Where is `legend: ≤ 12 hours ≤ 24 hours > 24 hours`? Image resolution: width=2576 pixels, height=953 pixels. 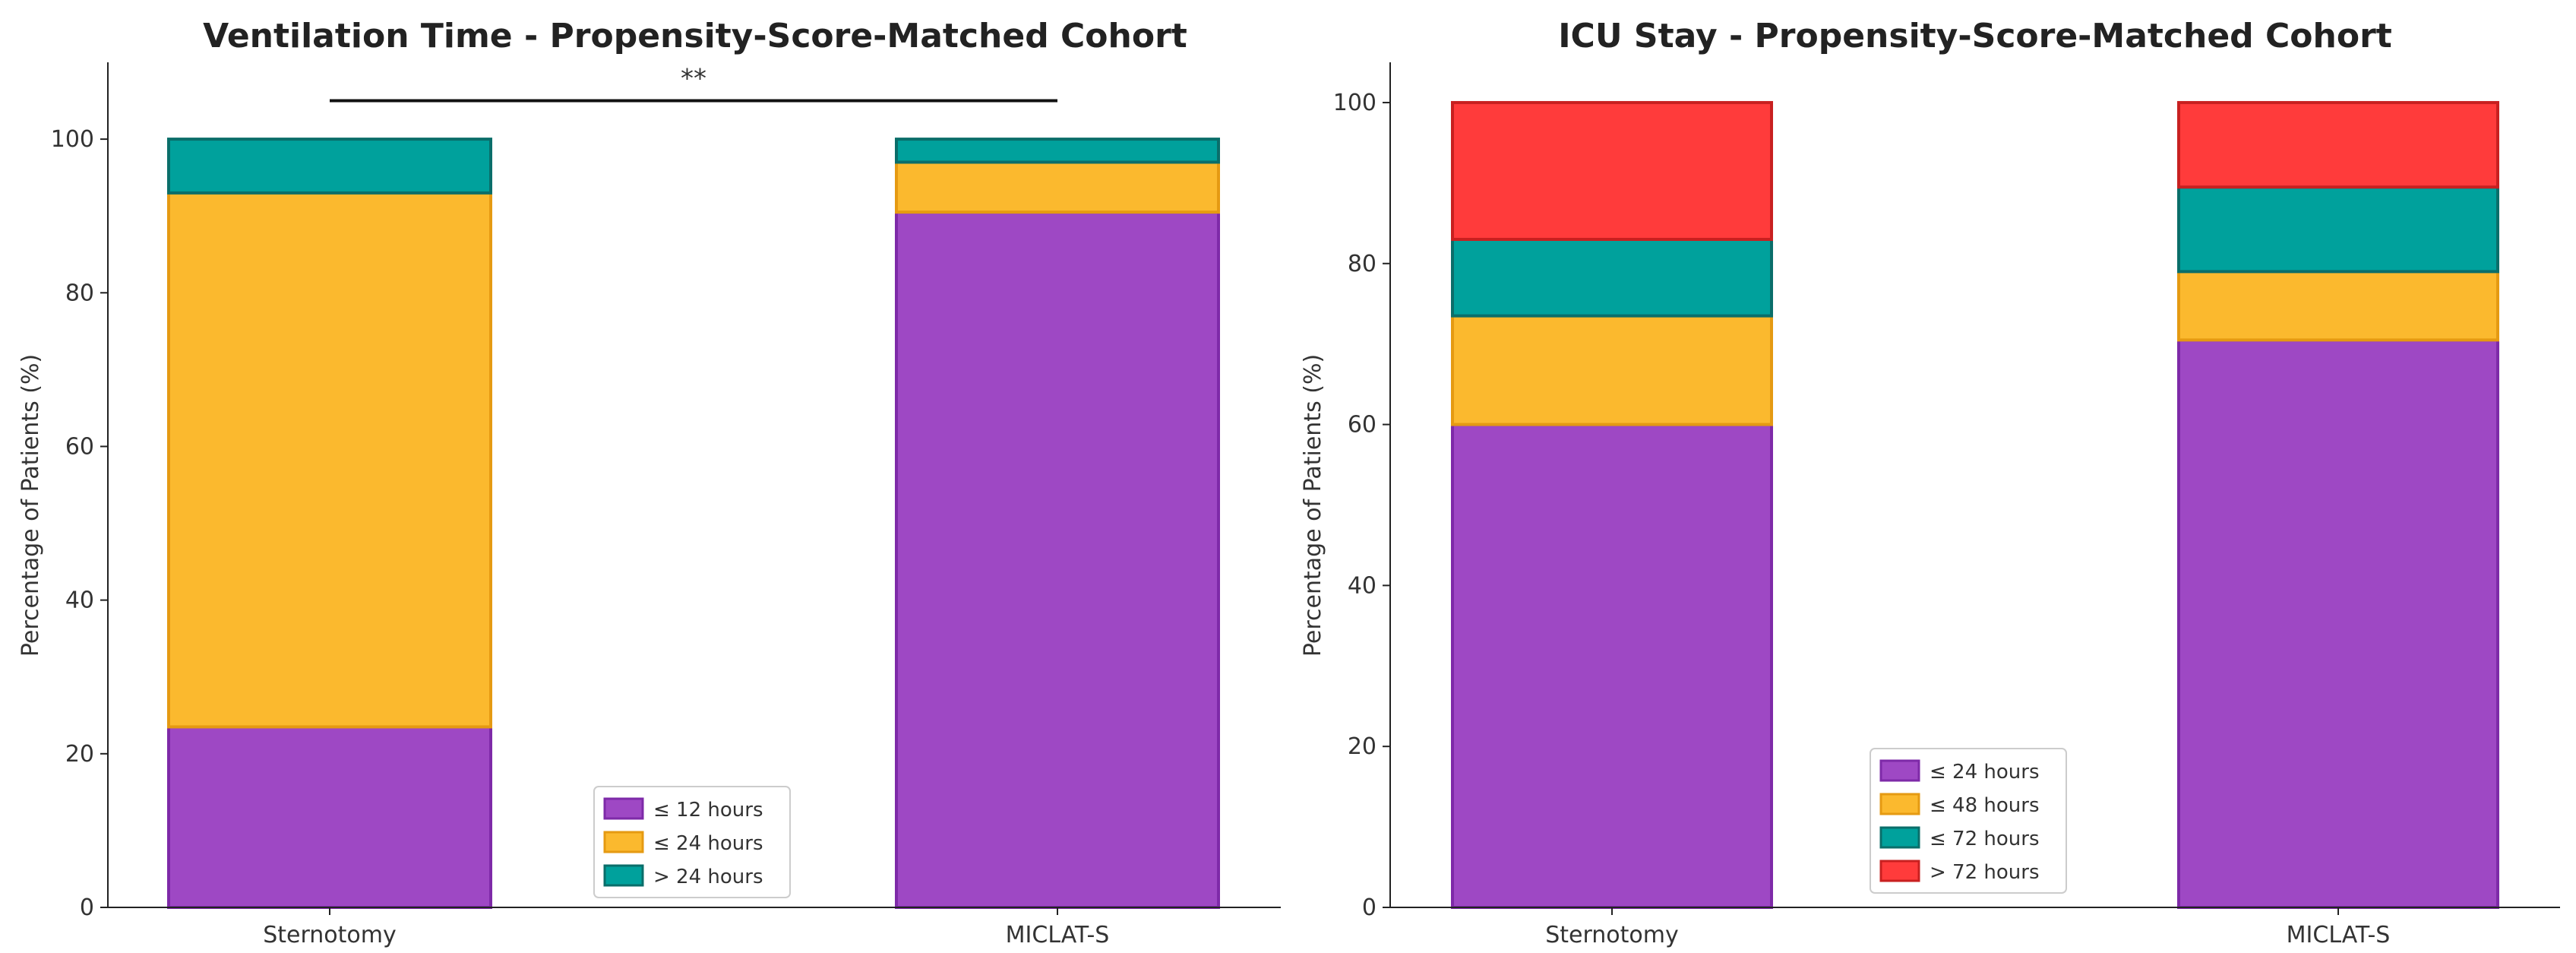 legend: ≤ 12 hours ≤ 24 hours > 24 hours is located at coordinates (692, 842).